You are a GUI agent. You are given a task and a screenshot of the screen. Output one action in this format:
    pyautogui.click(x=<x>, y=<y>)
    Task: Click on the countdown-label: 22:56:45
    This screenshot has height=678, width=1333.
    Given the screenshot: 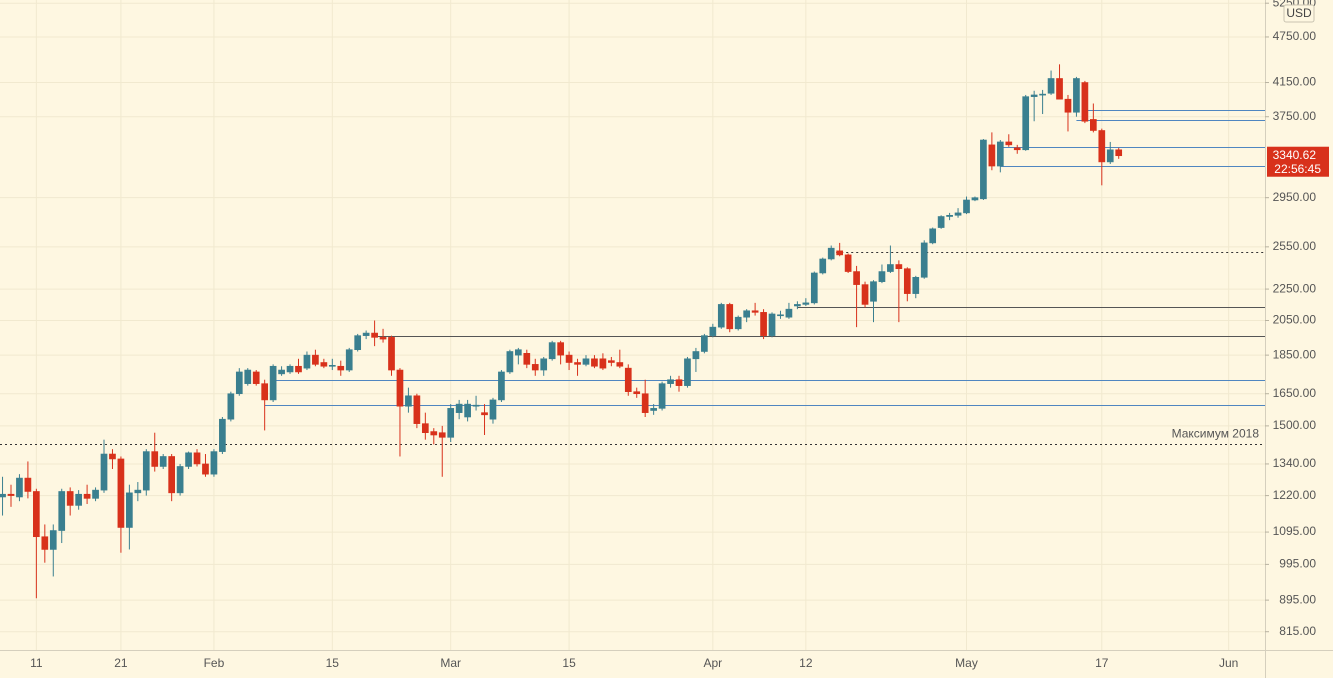 What is the action you would take?
    pyautogui.click(x=1297, y=169)
    